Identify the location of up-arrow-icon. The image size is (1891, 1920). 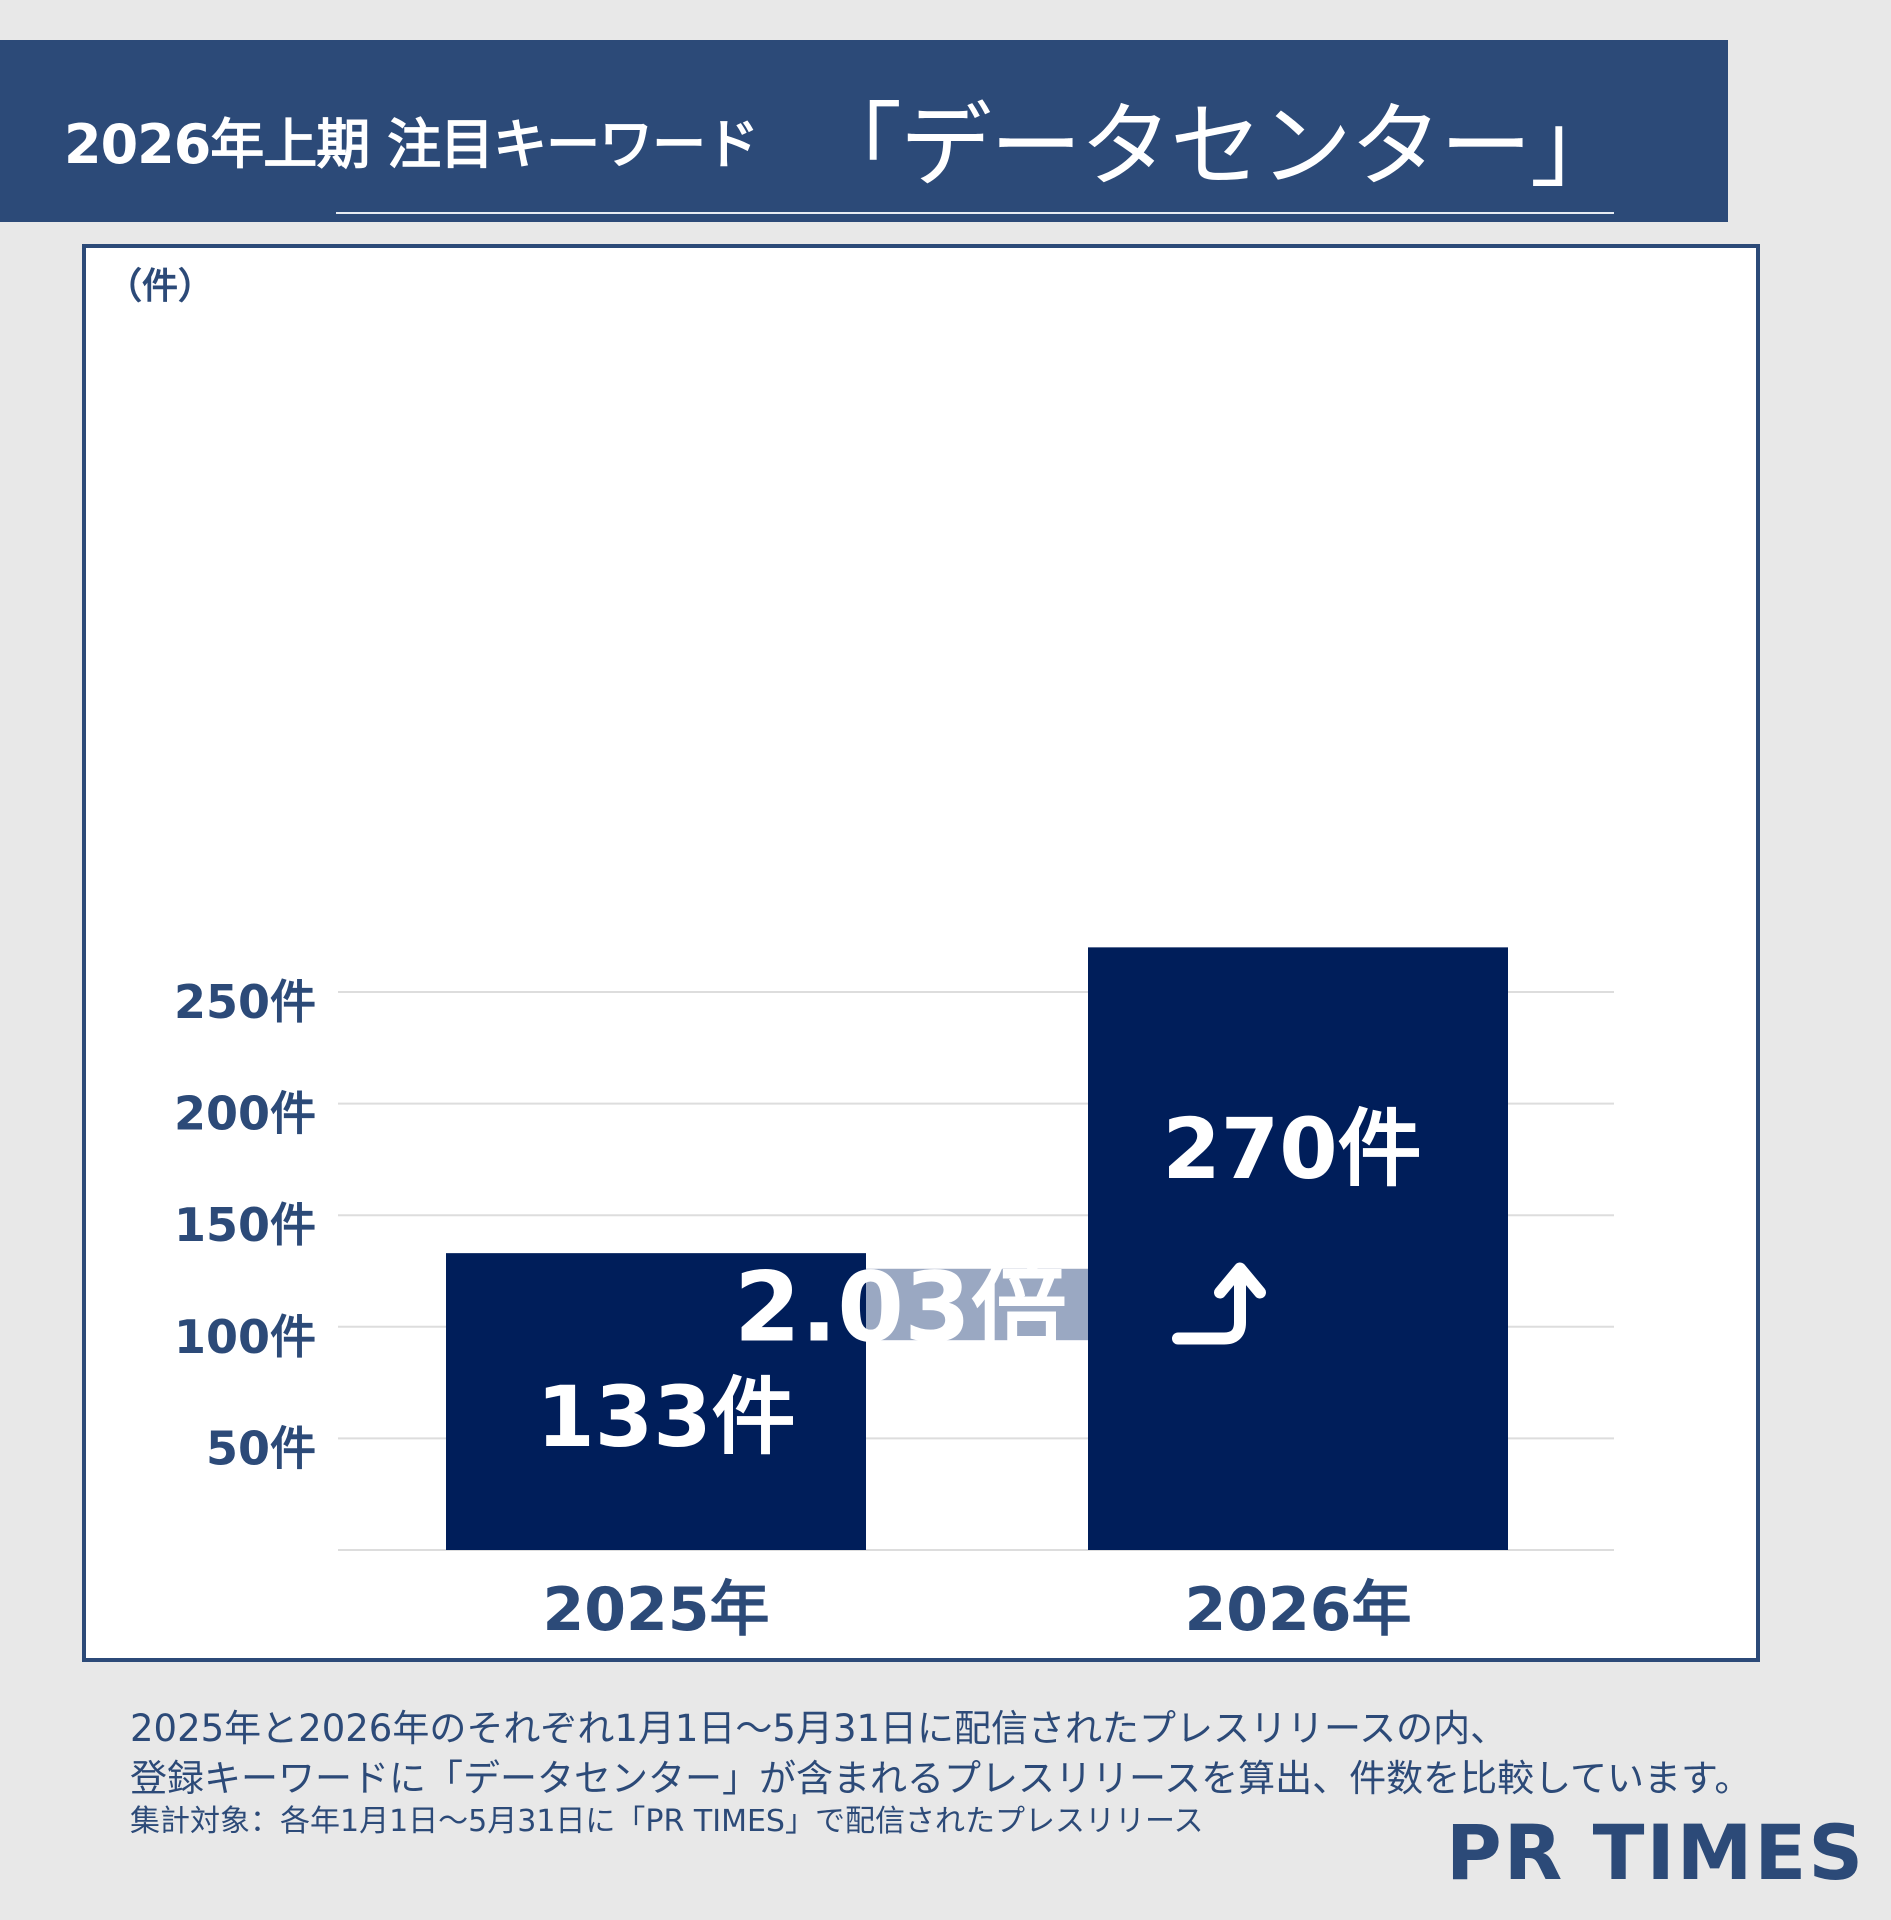
(1209, 1306).